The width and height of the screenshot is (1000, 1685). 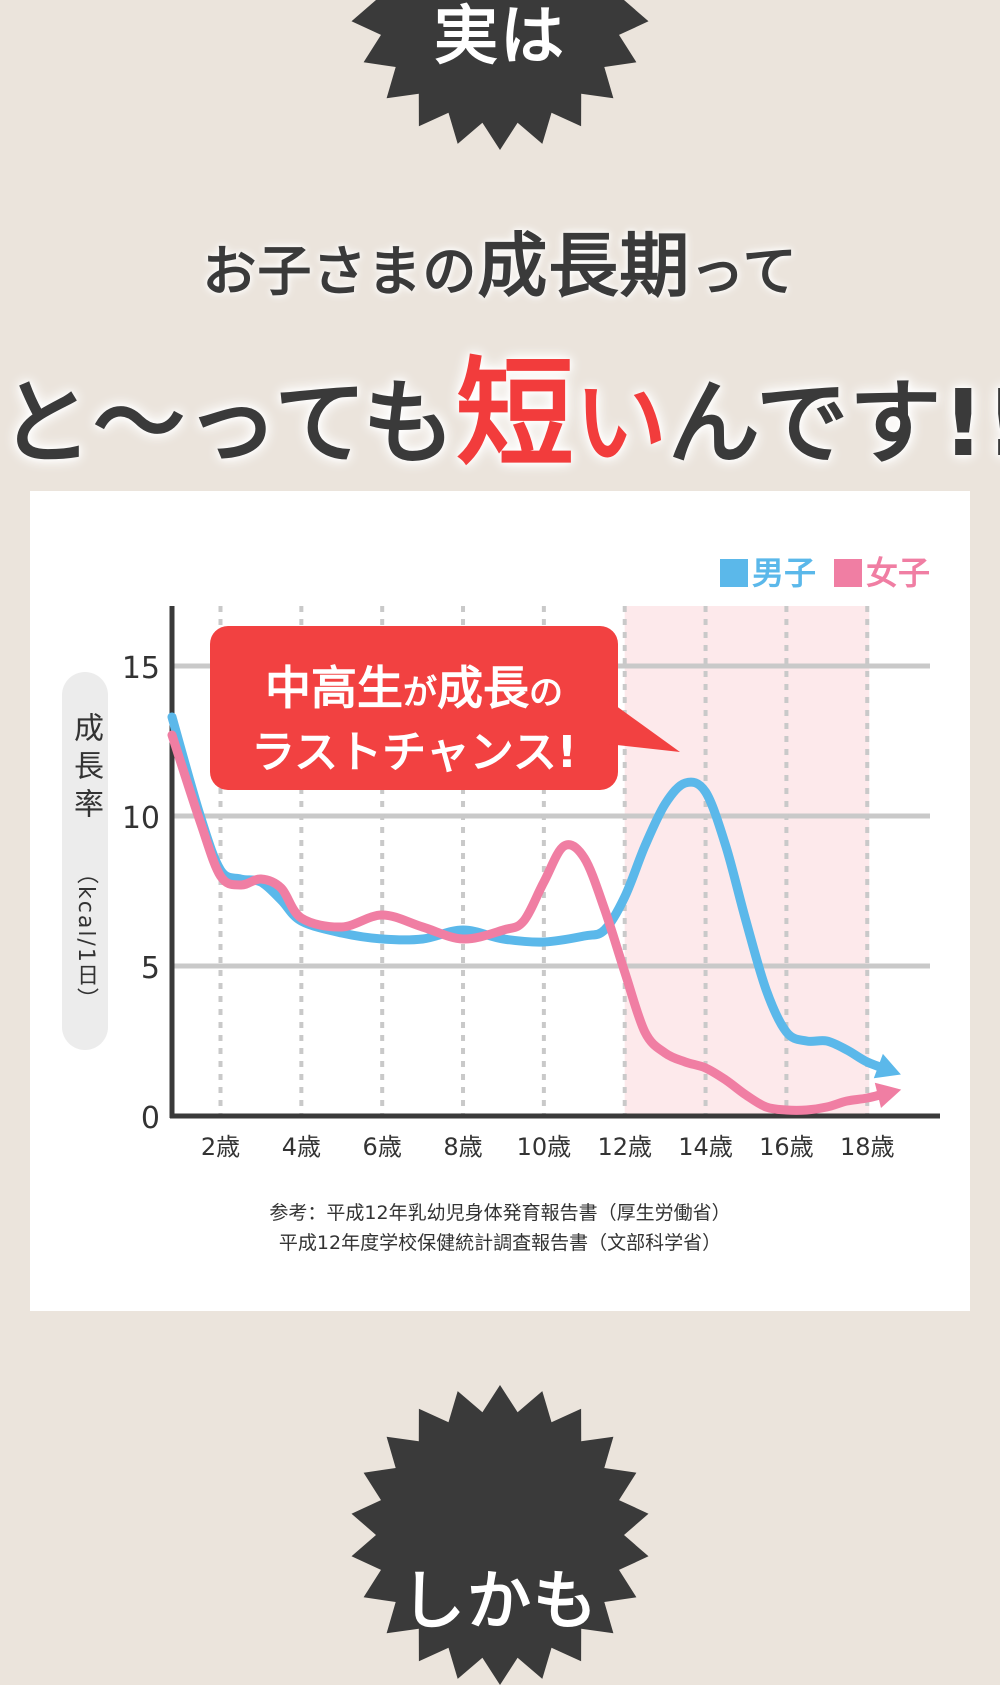 What do you see at coordinates (584, 266) in the screenshot?
I see `headline-1-part-b: 成長期` at bounding box center [584, 266].